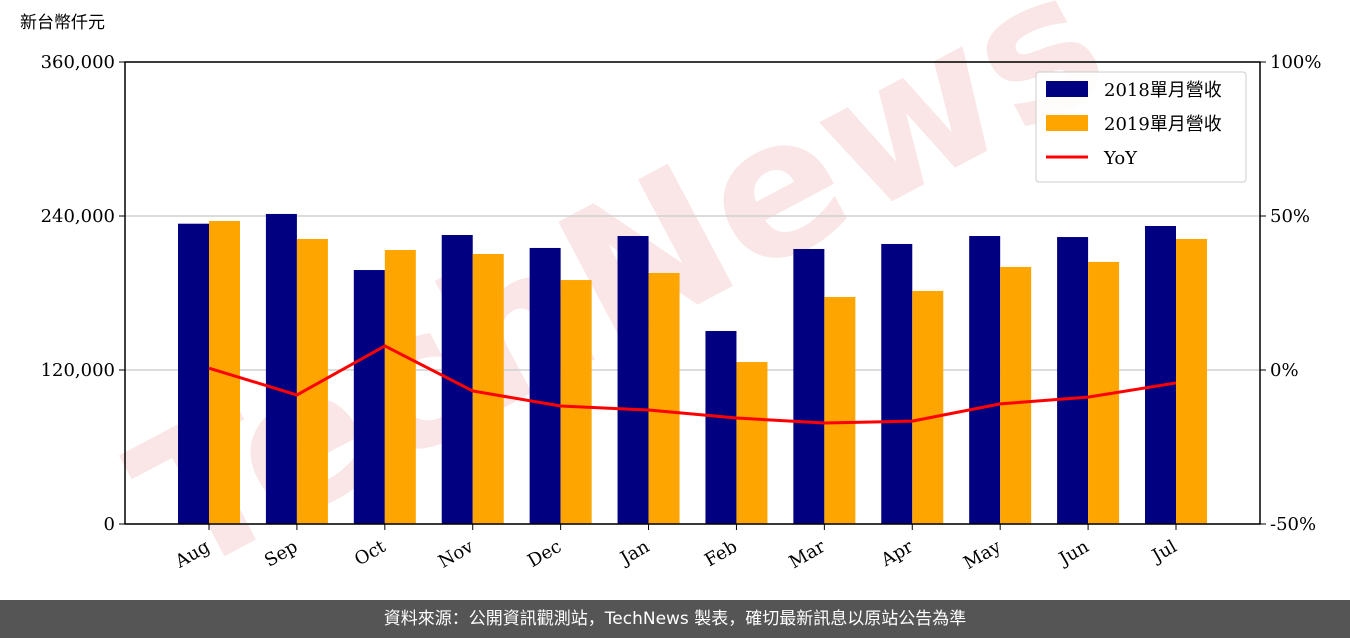 This screenshot has height=638, width=1350. I want to click on y-tick-label: 360,000, so click(78, 62).